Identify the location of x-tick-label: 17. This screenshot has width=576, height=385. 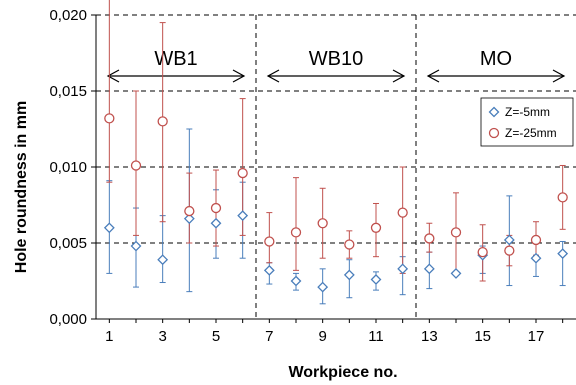
(536, 336).